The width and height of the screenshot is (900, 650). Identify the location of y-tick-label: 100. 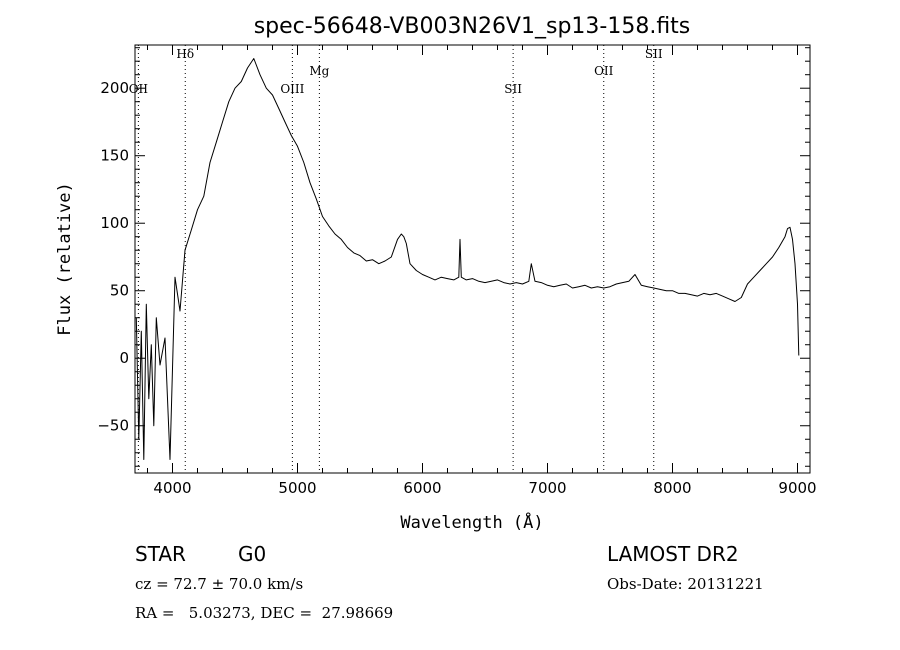
(114, 223).